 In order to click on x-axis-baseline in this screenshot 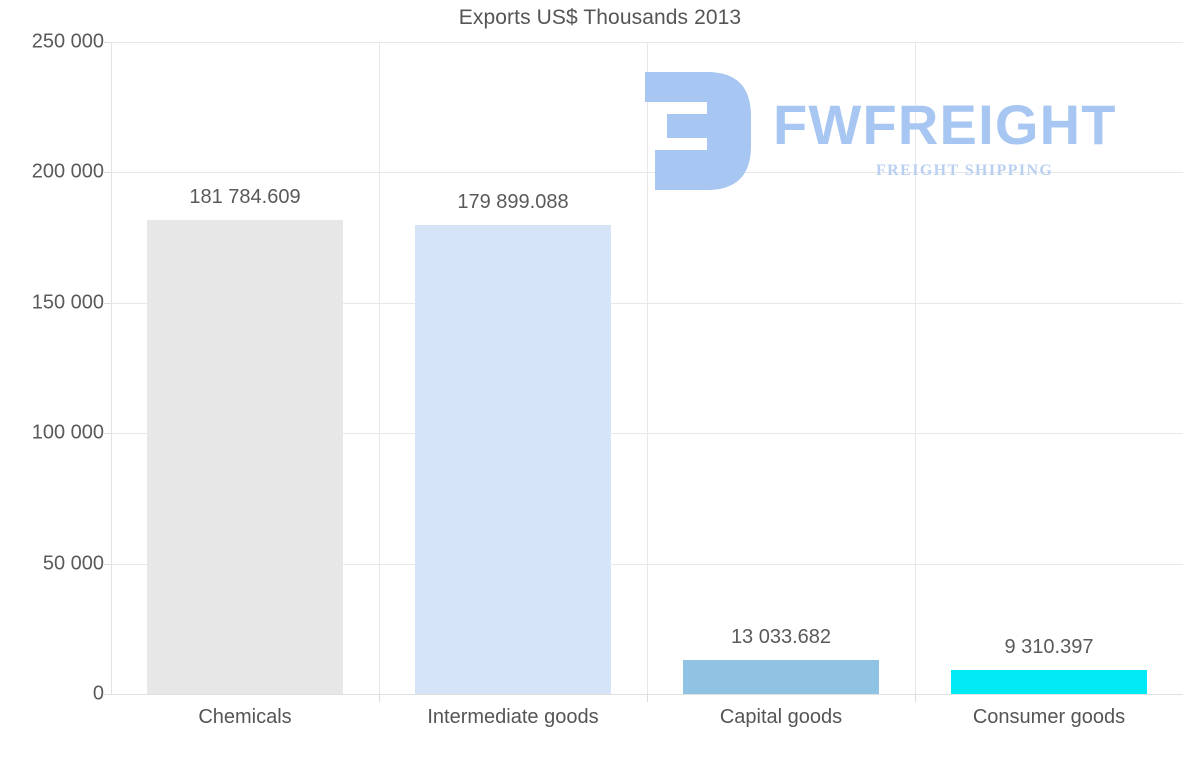, I will do `click(643, 694)`.